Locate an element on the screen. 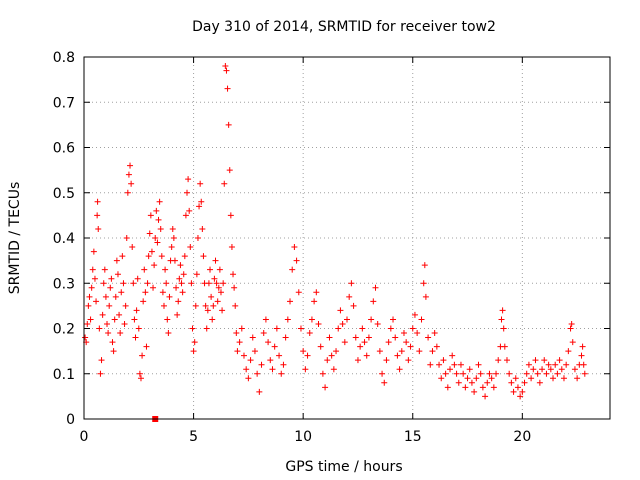 Image resolution: width=640 pixels, height=480 pixels. x-tick-label: 15 is located at coordinates (413, 437).